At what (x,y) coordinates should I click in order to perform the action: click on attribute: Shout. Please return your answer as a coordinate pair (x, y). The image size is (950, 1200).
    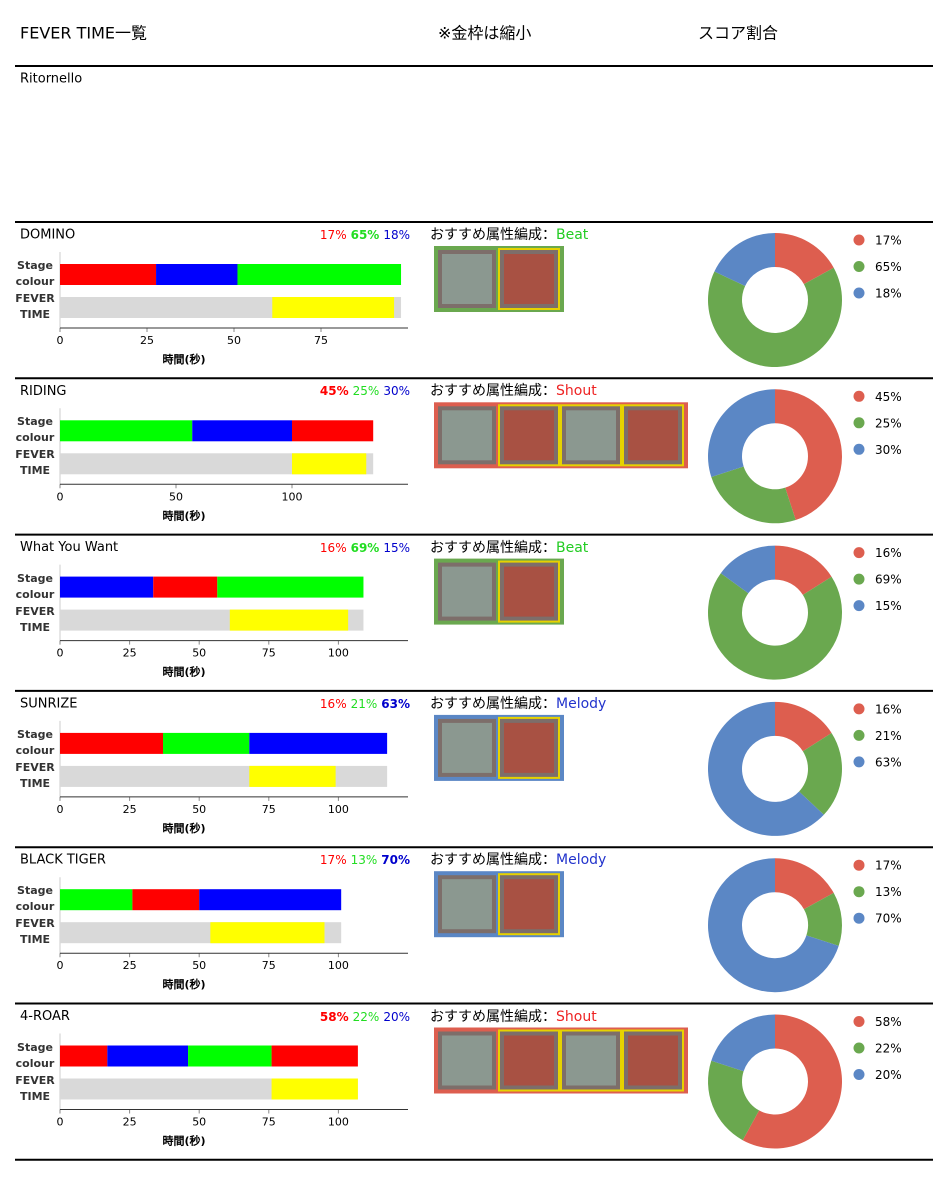
    Looking at the image, I should click on (576, 1016).